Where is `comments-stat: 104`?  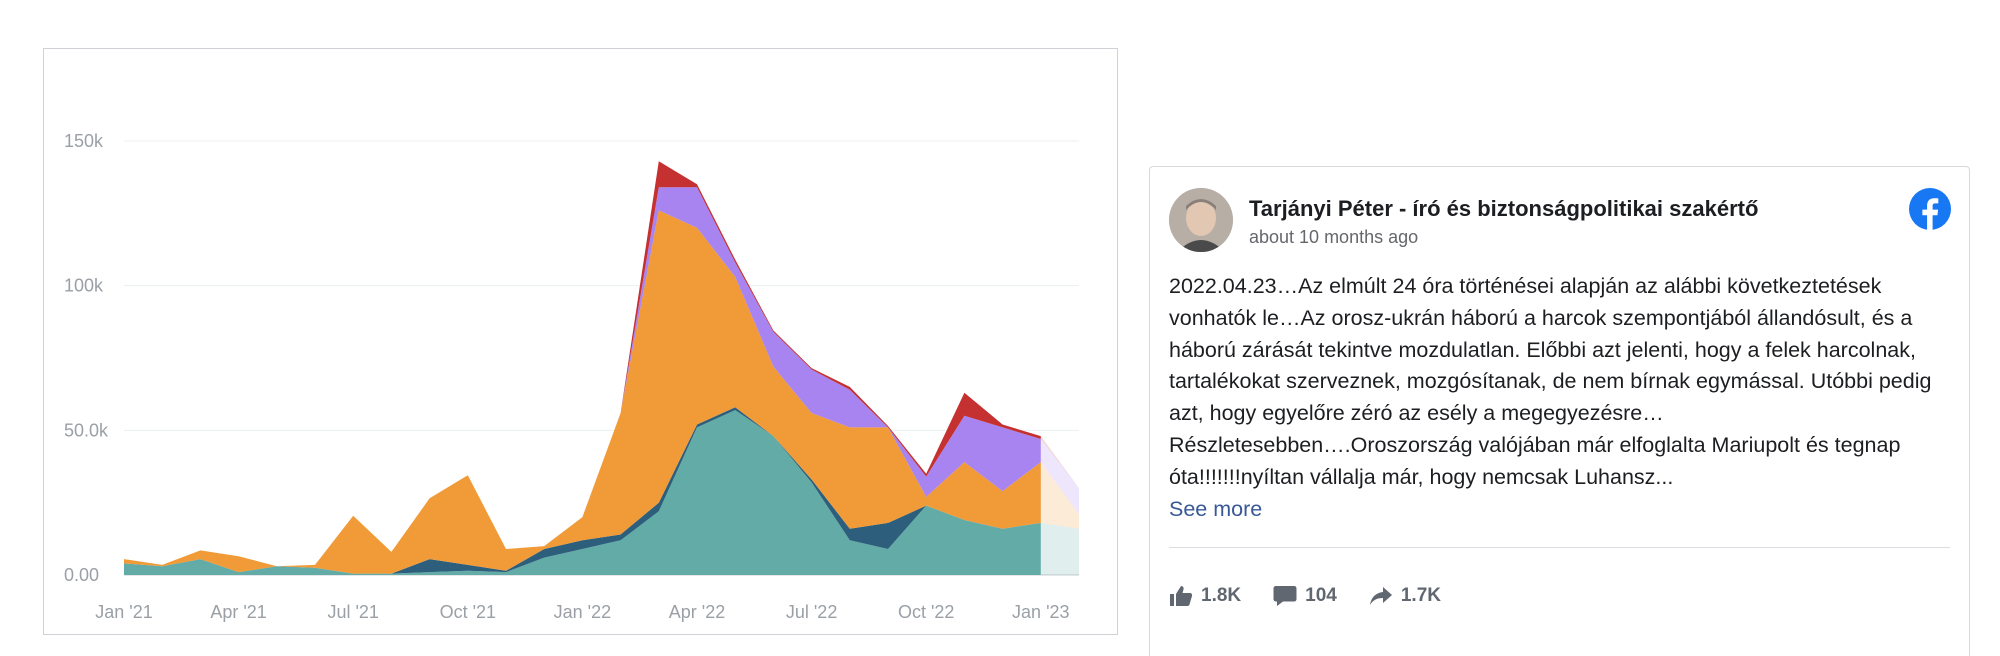
comments-stat: 104 is located at coordinates (1305, 596).